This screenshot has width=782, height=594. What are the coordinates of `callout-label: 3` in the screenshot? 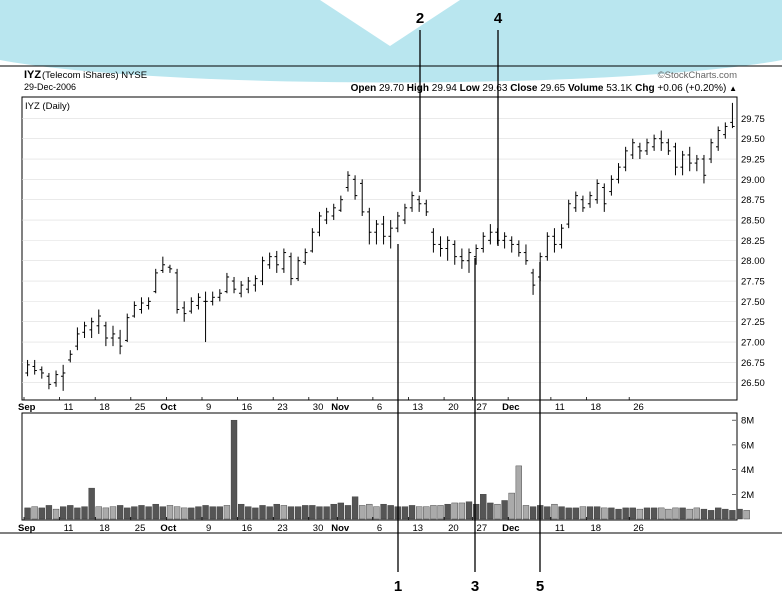 It's located at (475, 586).